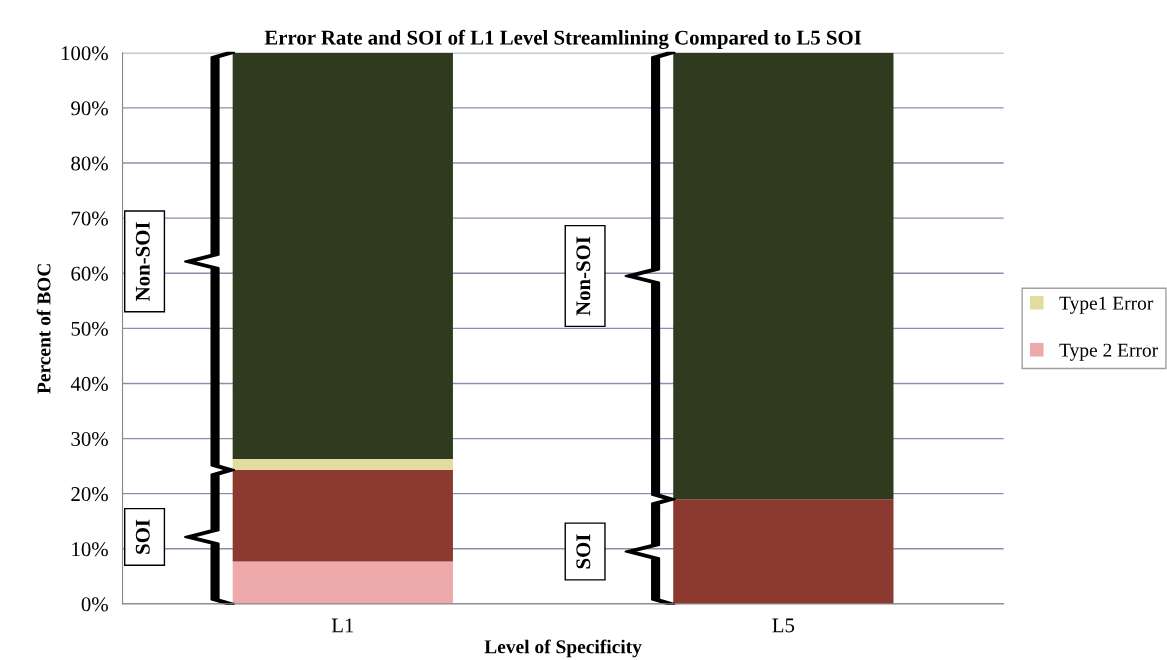 The image size is (1167, 660). What do you see at coordinates (89, 163) in the screenshot?
I see `y-tick-label: 80%` at bounding box center [89, 163].